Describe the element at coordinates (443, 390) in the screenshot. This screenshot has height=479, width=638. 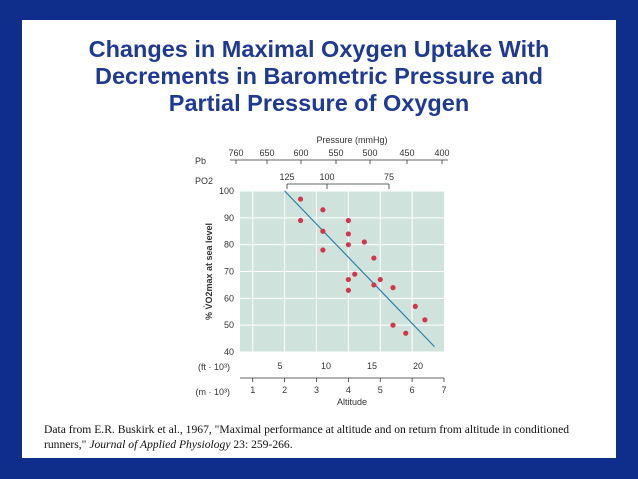
I see `m-tick-label: 7` at that location.